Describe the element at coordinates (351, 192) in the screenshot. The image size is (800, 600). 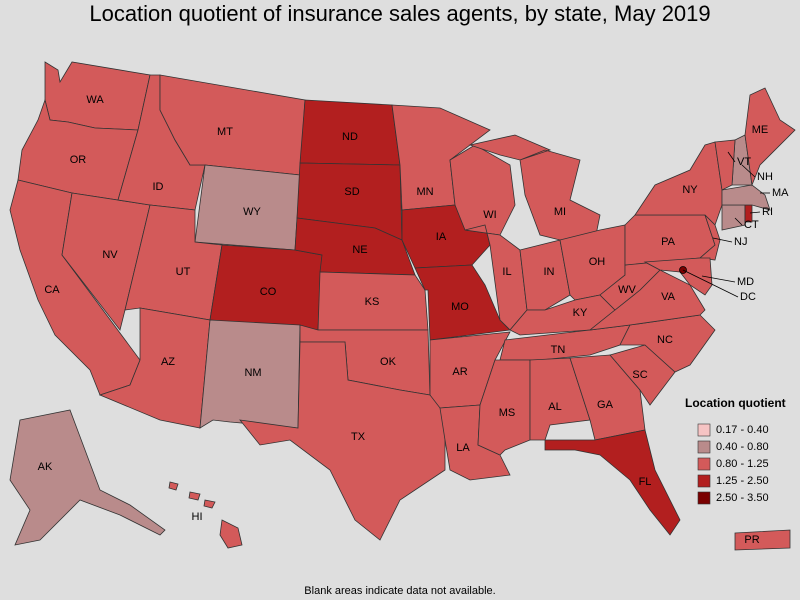
I see `state-label: SD` at that location.